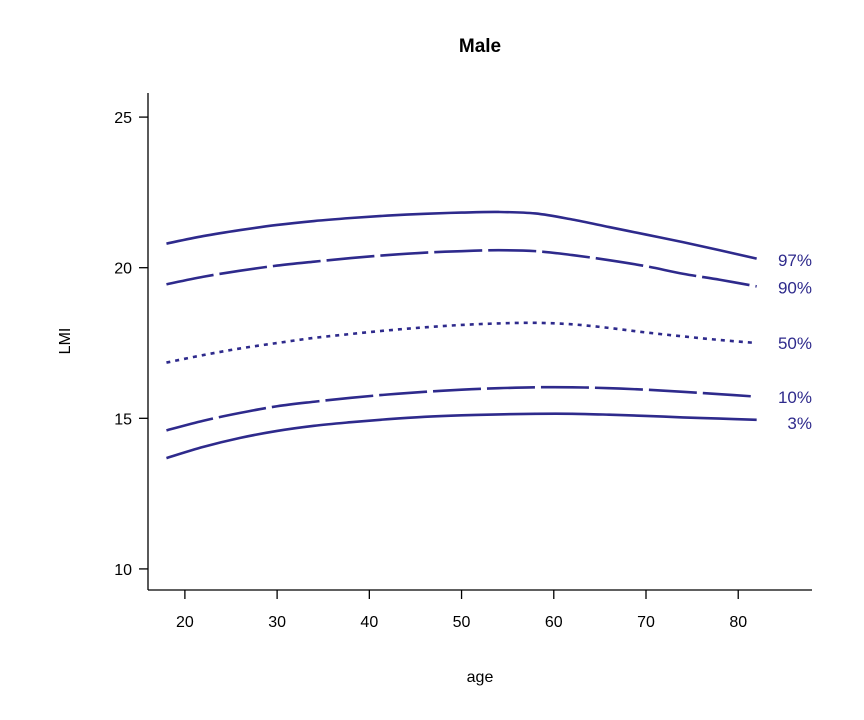 This screenshot has height=720, width=864. Describe the element at coordinates (369, 622) in the screenshot. I see `x-tick-label-40: 40` at that location.